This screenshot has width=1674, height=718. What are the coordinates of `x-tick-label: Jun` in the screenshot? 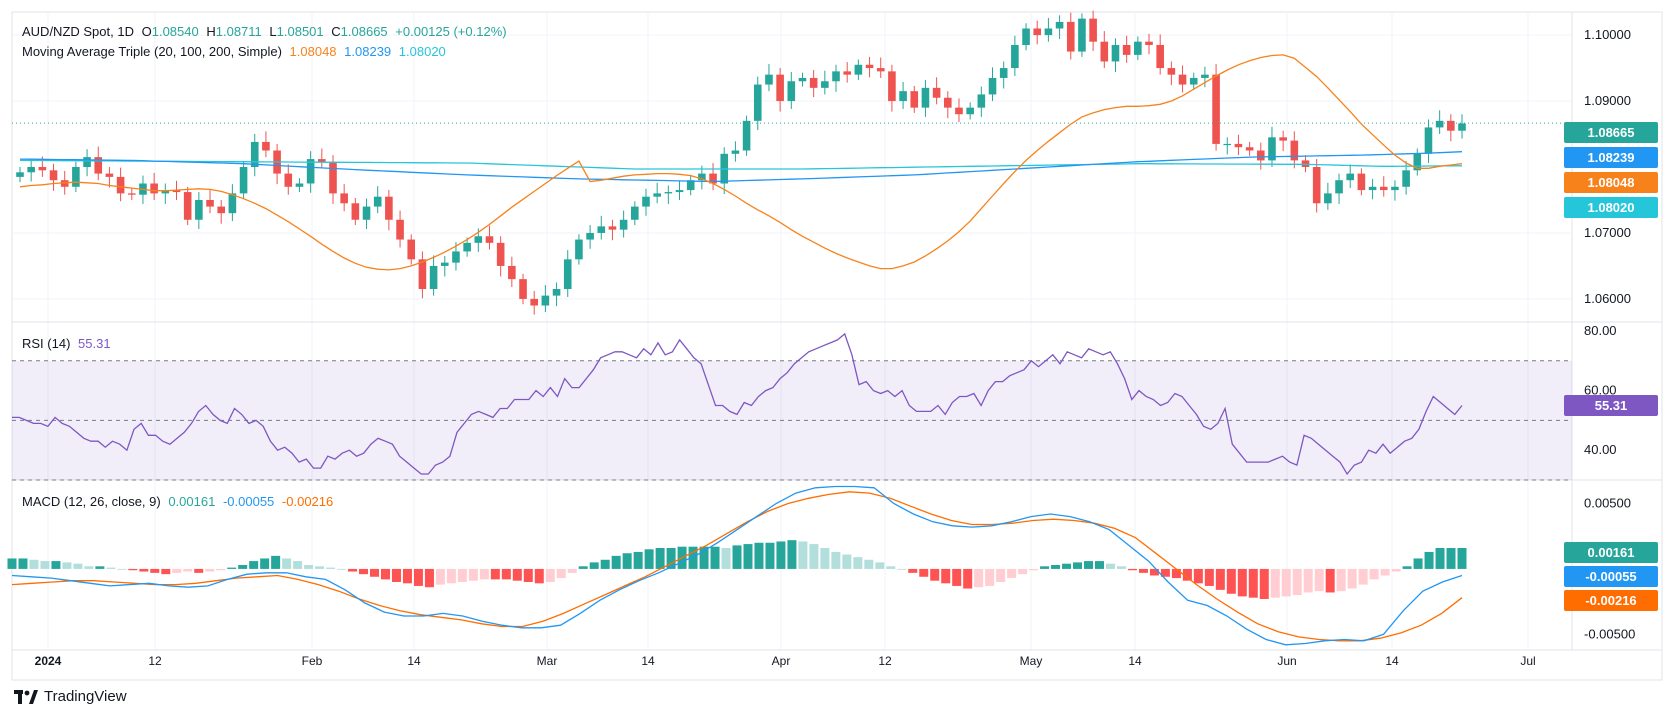 It's located at (1286, 661).